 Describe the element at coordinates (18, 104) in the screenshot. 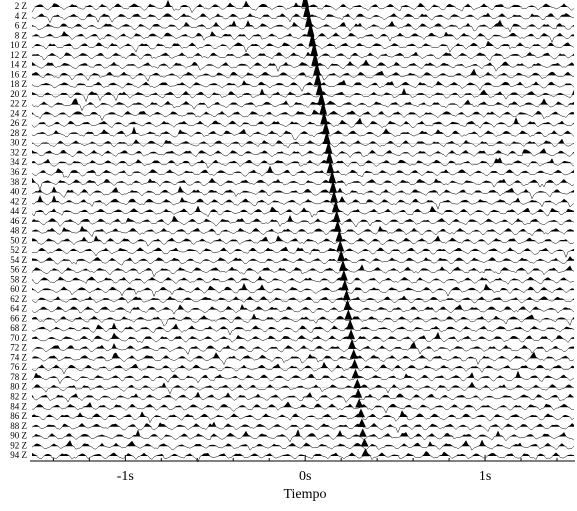

I see `trace-label: 22 Z` at that location.